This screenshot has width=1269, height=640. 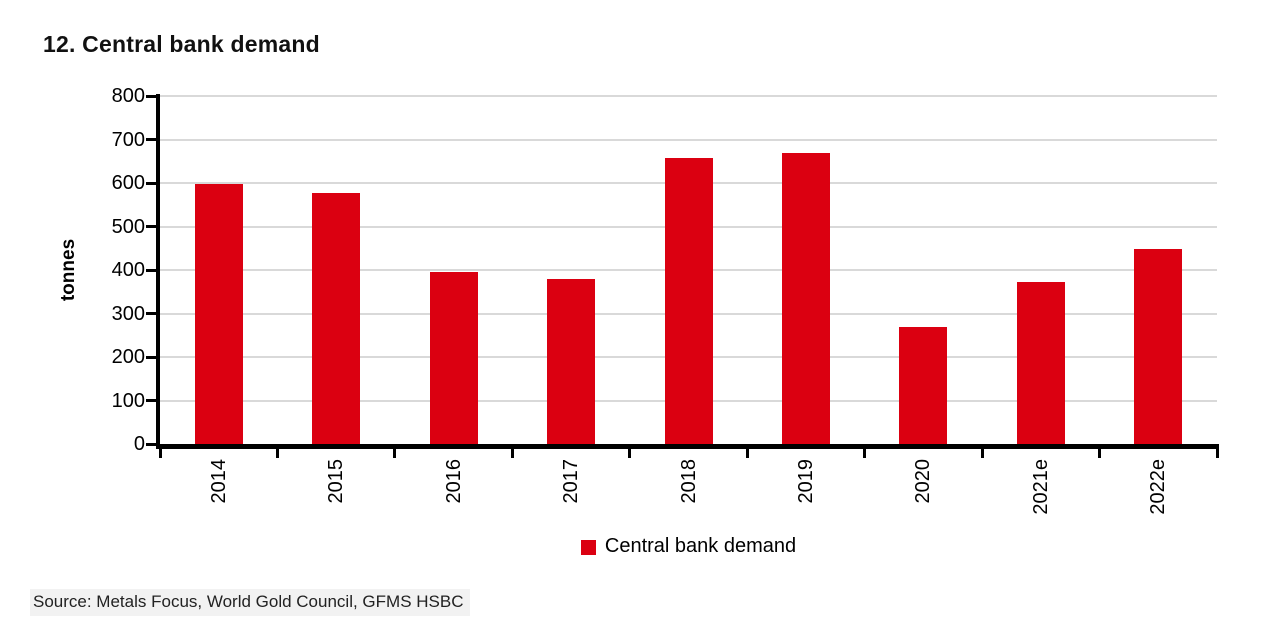 What do you see at coordinates (687, 446) in the screenshot?
I see `x-axis-line` at bounding box center [687, 446].